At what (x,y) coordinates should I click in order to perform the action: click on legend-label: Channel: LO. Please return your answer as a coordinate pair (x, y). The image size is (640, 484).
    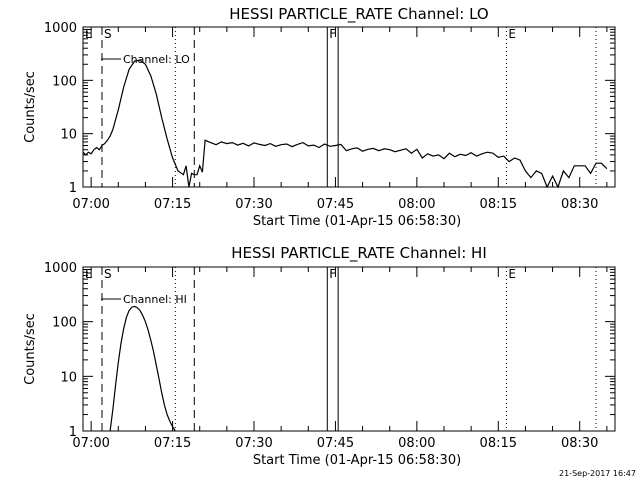
    Looking at the image, I should click on (156, 59).